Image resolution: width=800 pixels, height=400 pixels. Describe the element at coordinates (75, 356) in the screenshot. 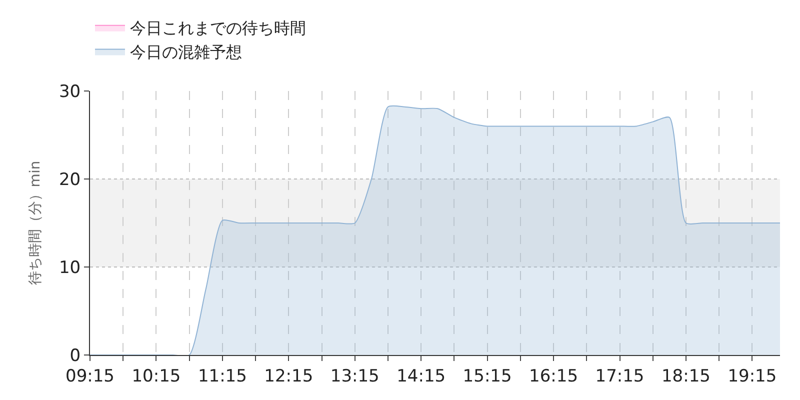

I see `y-tick-label: 0` at that location.